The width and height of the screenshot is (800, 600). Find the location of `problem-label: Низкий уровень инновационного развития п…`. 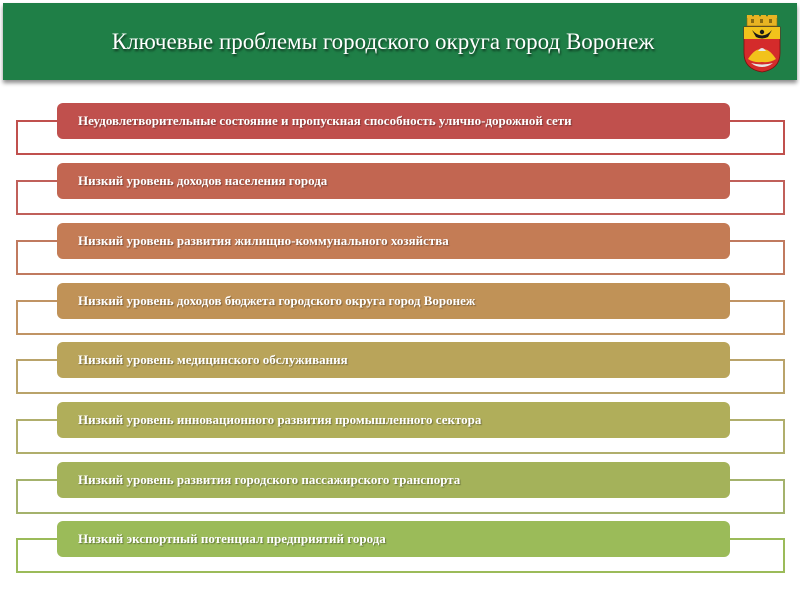

problem-label: Низкий уровень инновационного развития п… is located at coordinates (393, 420).